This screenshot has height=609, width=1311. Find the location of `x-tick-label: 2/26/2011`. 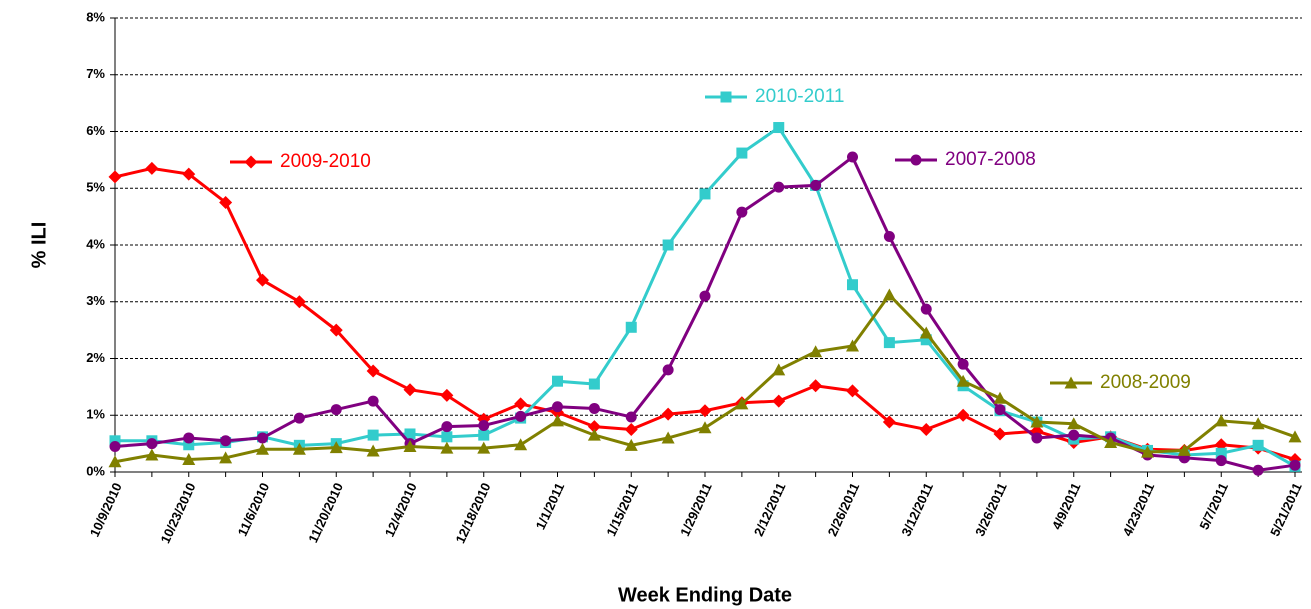

x-tick-label: 2/26/2011 is located at coordinates (844, 509).